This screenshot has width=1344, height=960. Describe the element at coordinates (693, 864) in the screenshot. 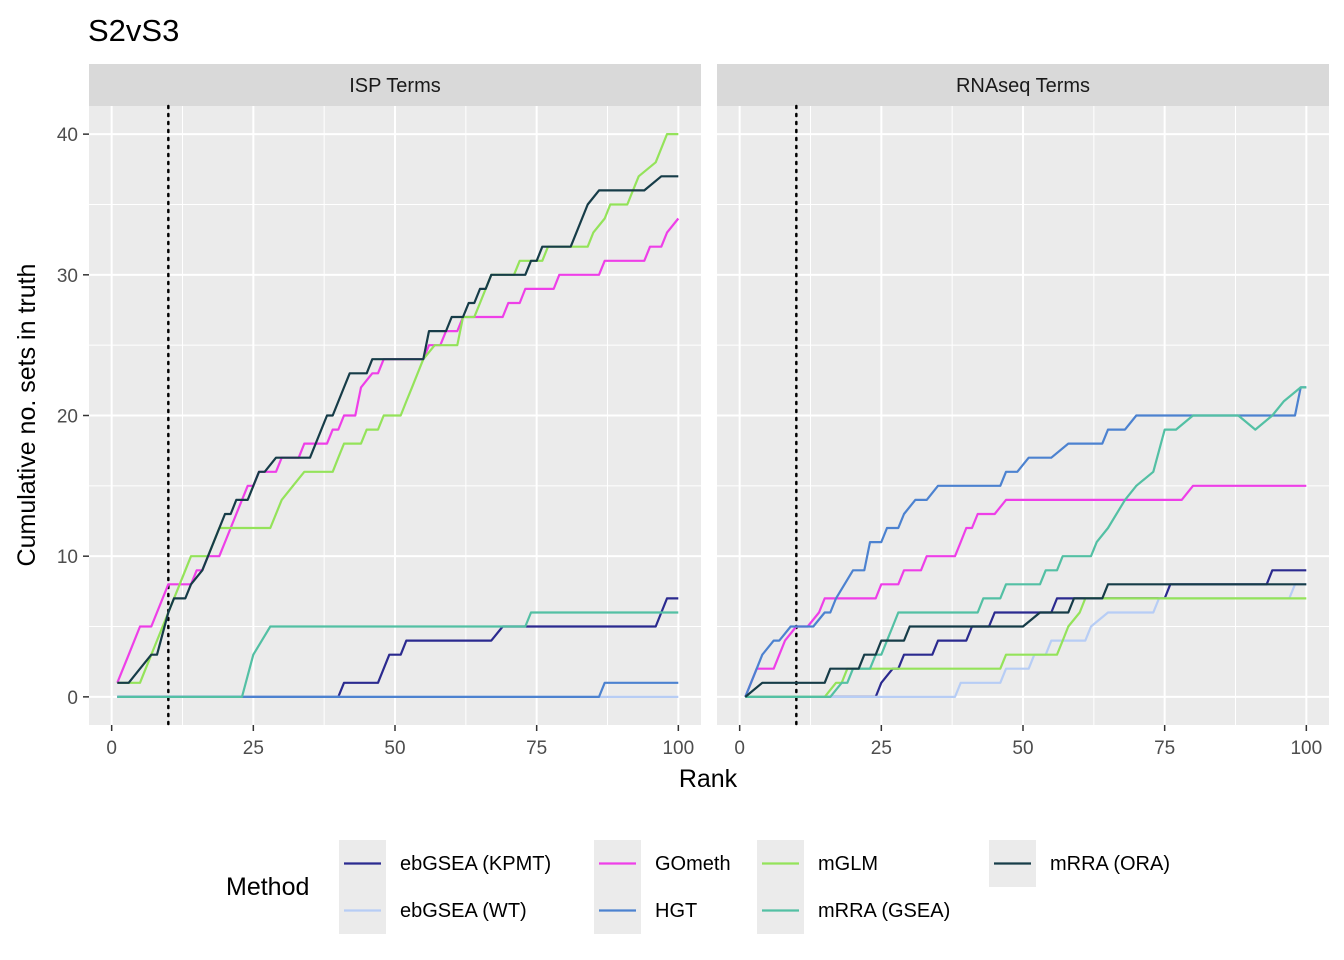

I see `legend-label: GOmeth` at that location.